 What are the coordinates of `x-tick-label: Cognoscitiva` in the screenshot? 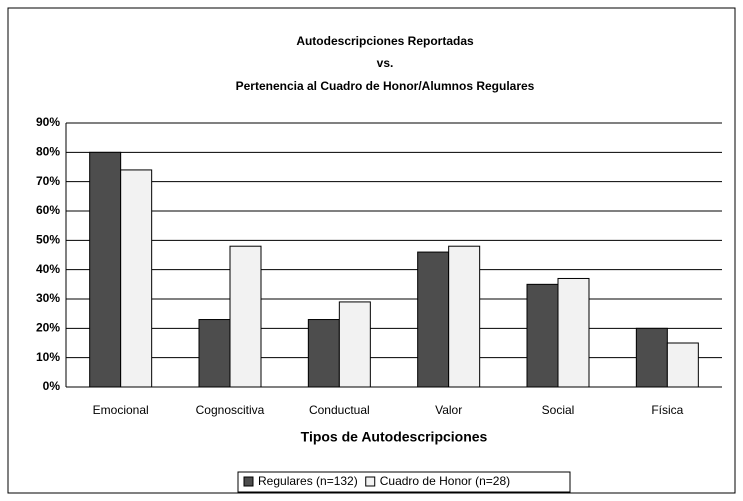 It's located at (230, 410).